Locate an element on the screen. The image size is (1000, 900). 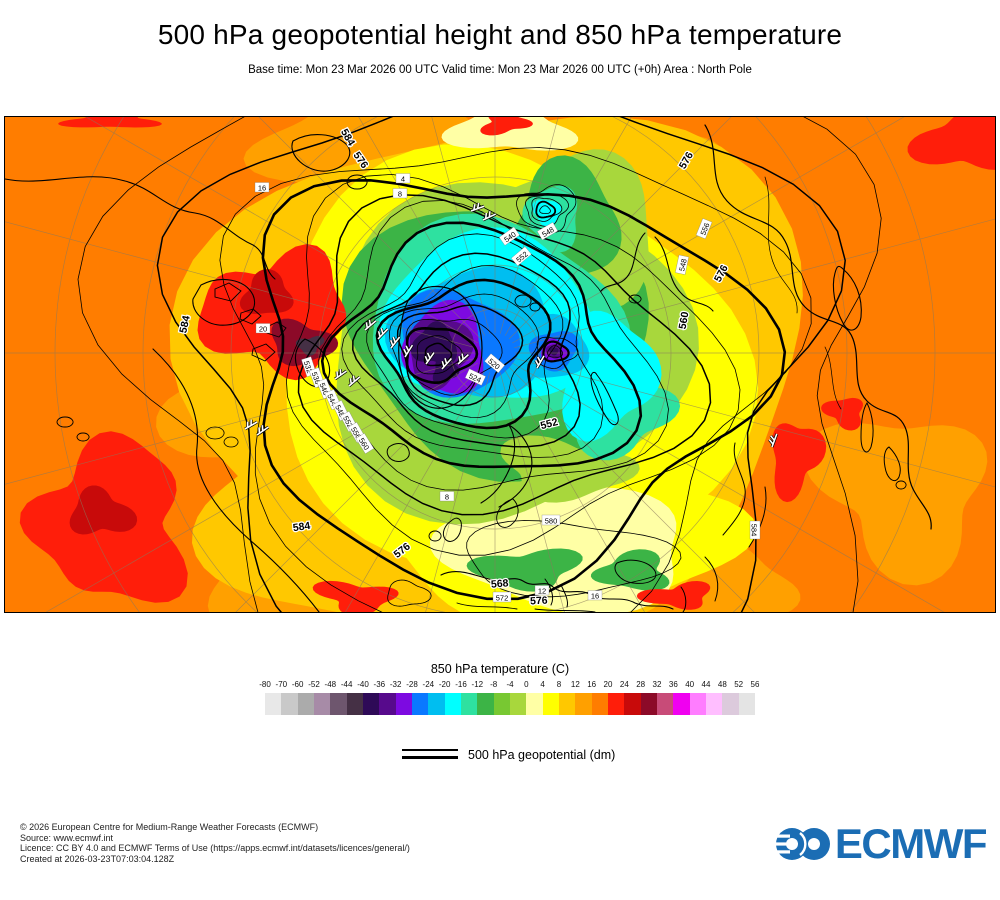
temperature-contour-label: 8 is located at coordinates (447, 496).